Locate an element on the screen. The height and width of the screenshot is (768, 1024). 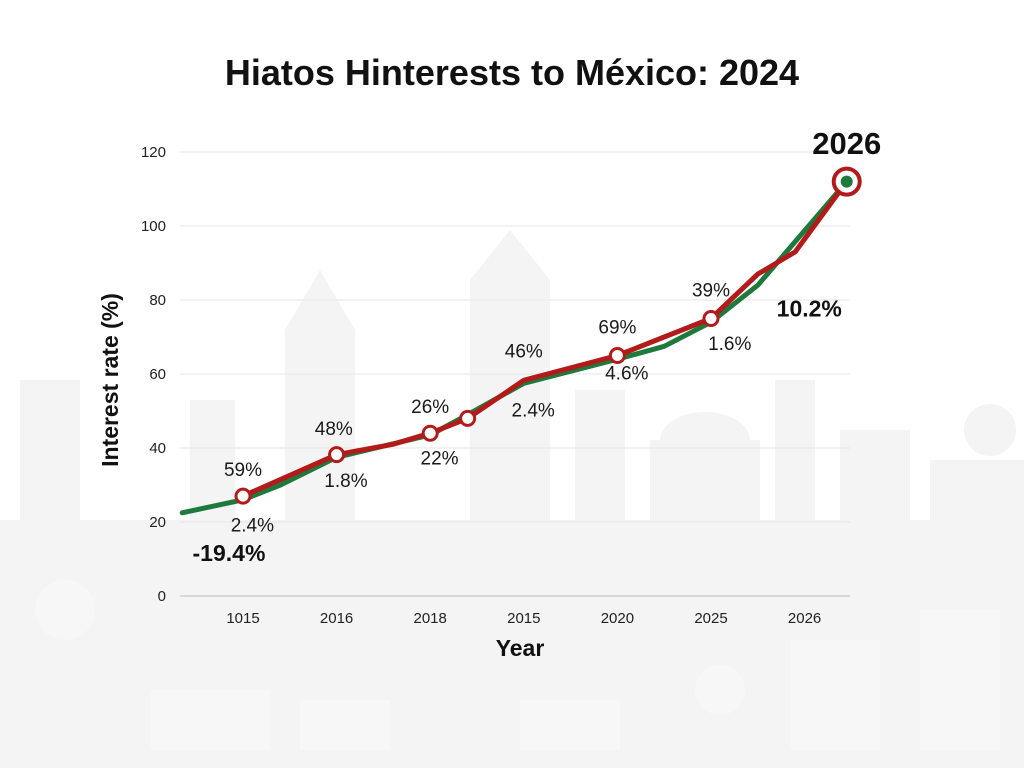
y-tick-label: 100 is located at coordinates (153, 226).